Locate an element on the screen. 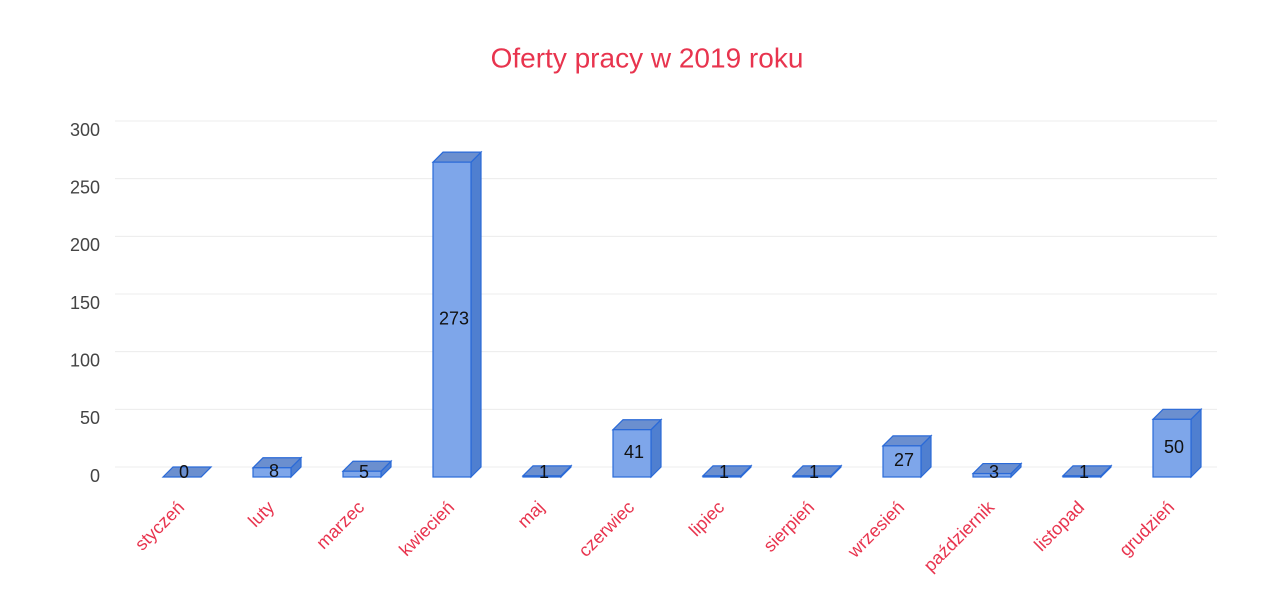  y-tick-label: 250 is located at coordinates (85, 187).